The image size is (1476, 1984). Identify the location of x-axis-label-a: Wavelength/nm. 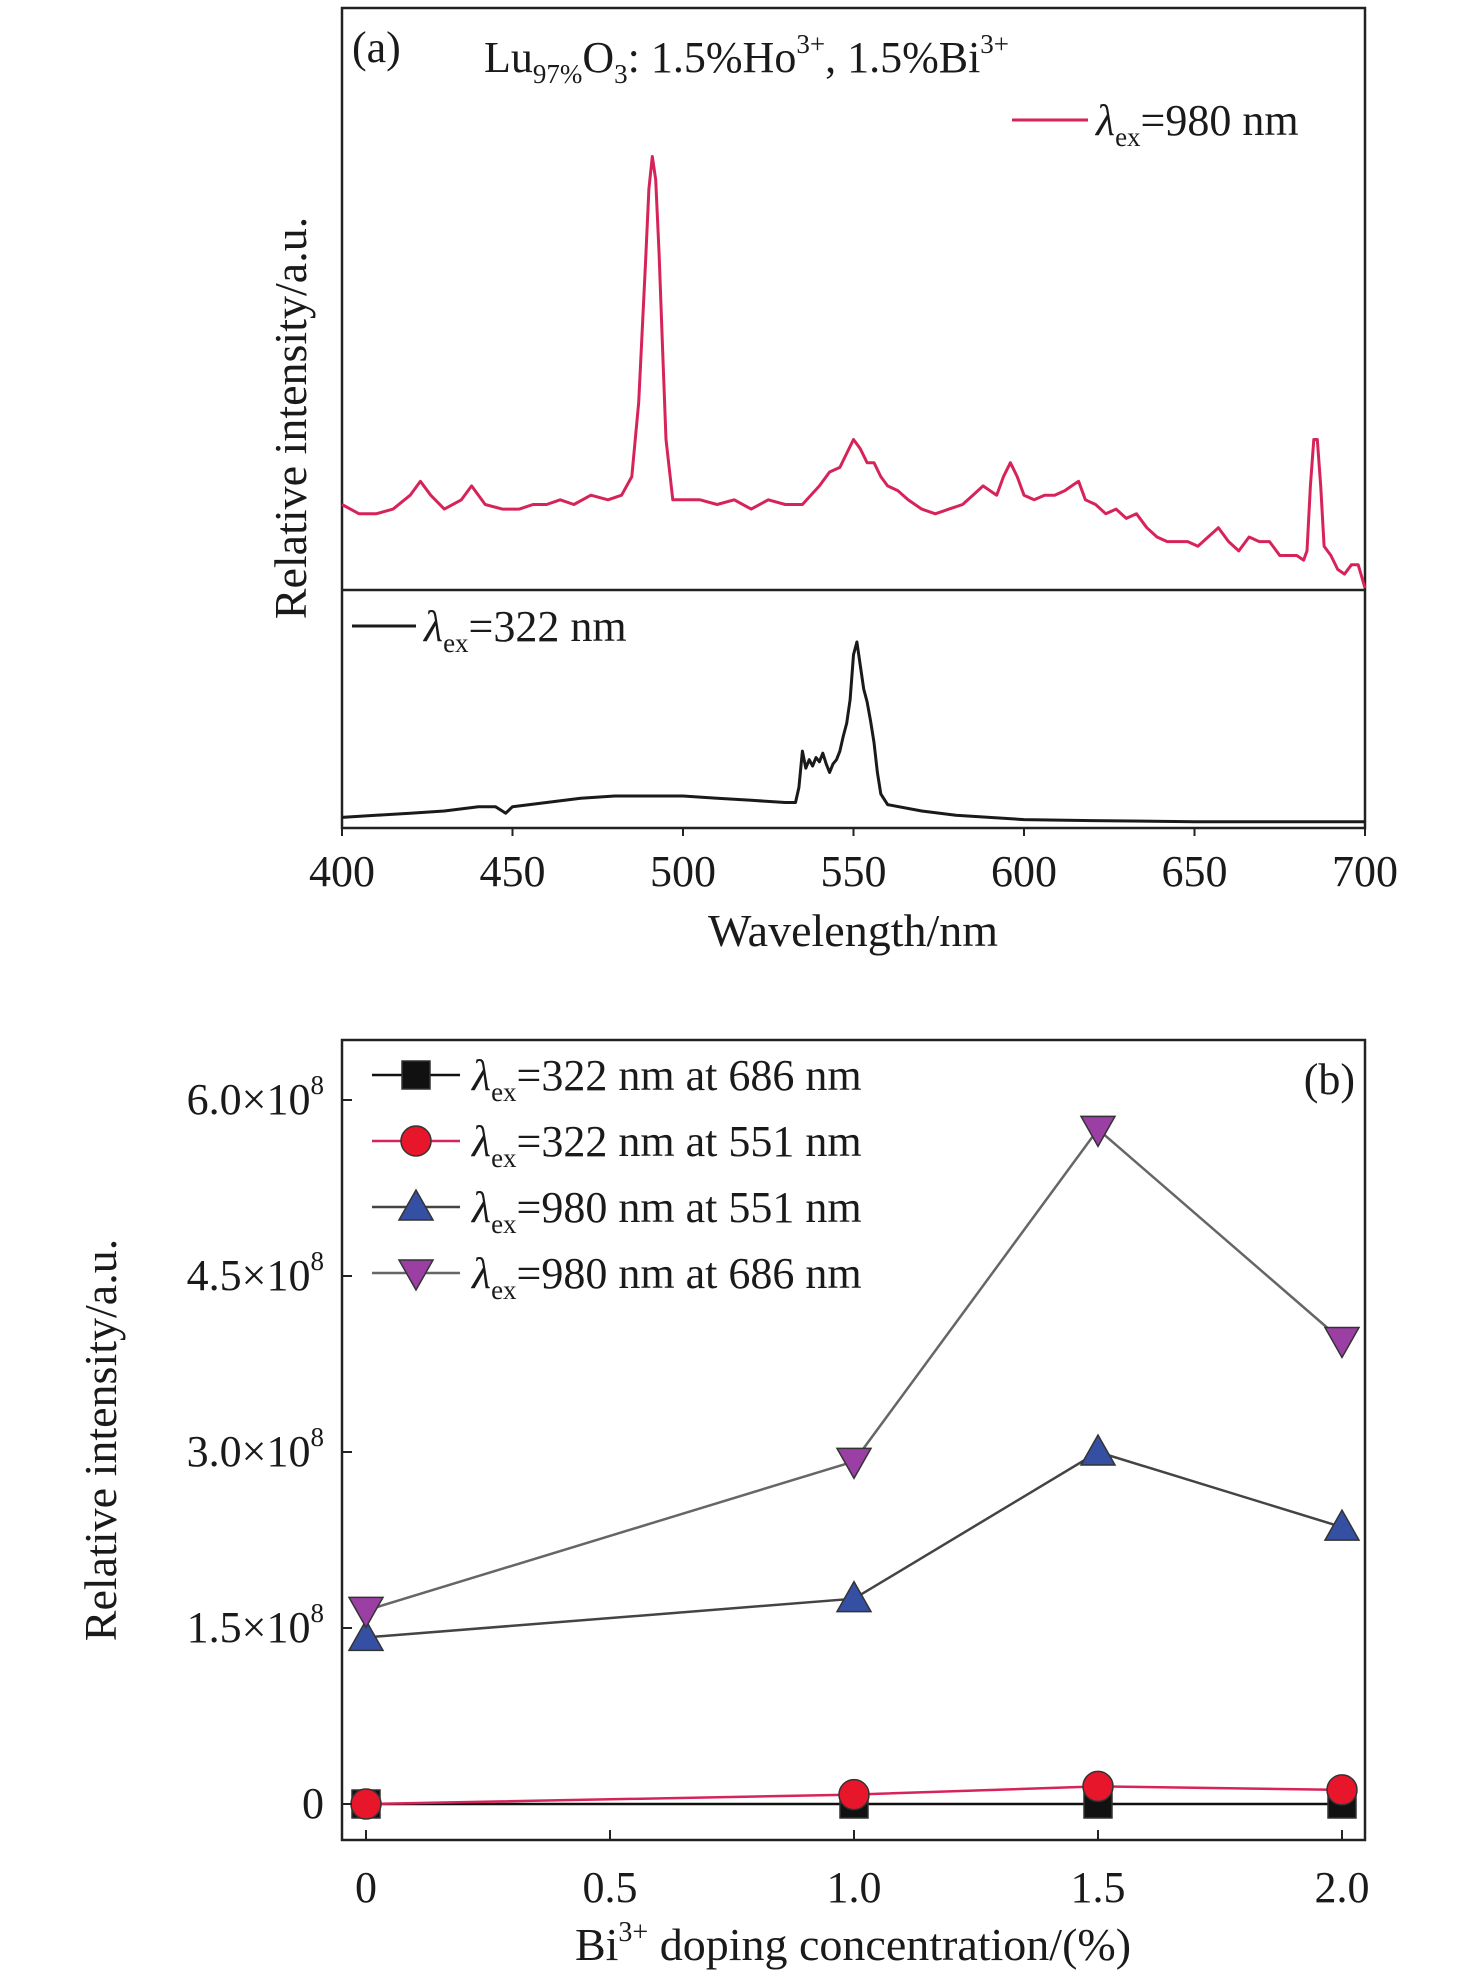
(853, 930).